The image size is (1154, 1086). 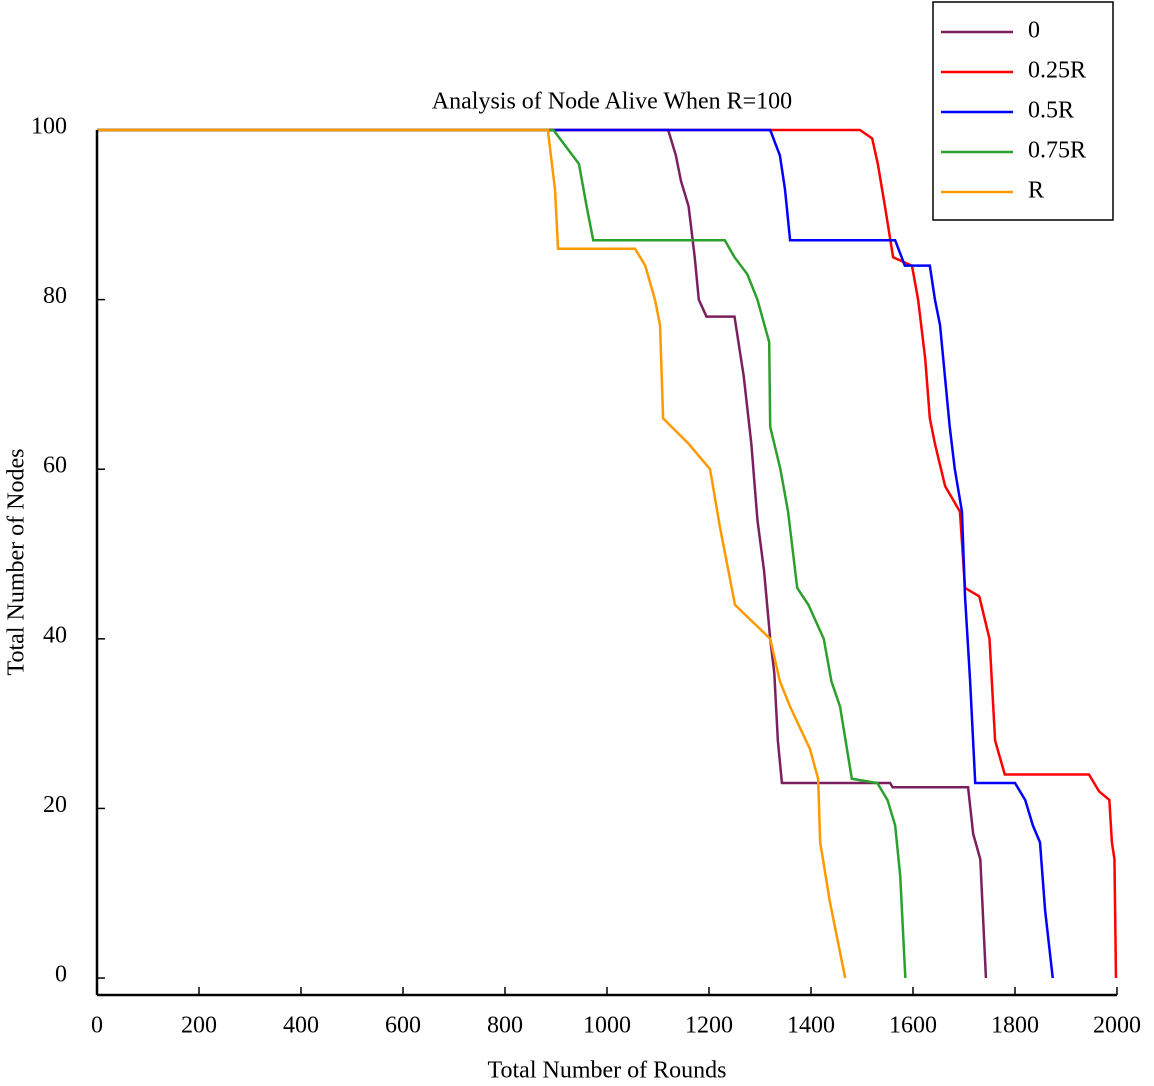 What do you see at coordinates (811, 1026) in the screenshot?
I see `x-tick-label: 1400` at bounding box center [811, 1026].